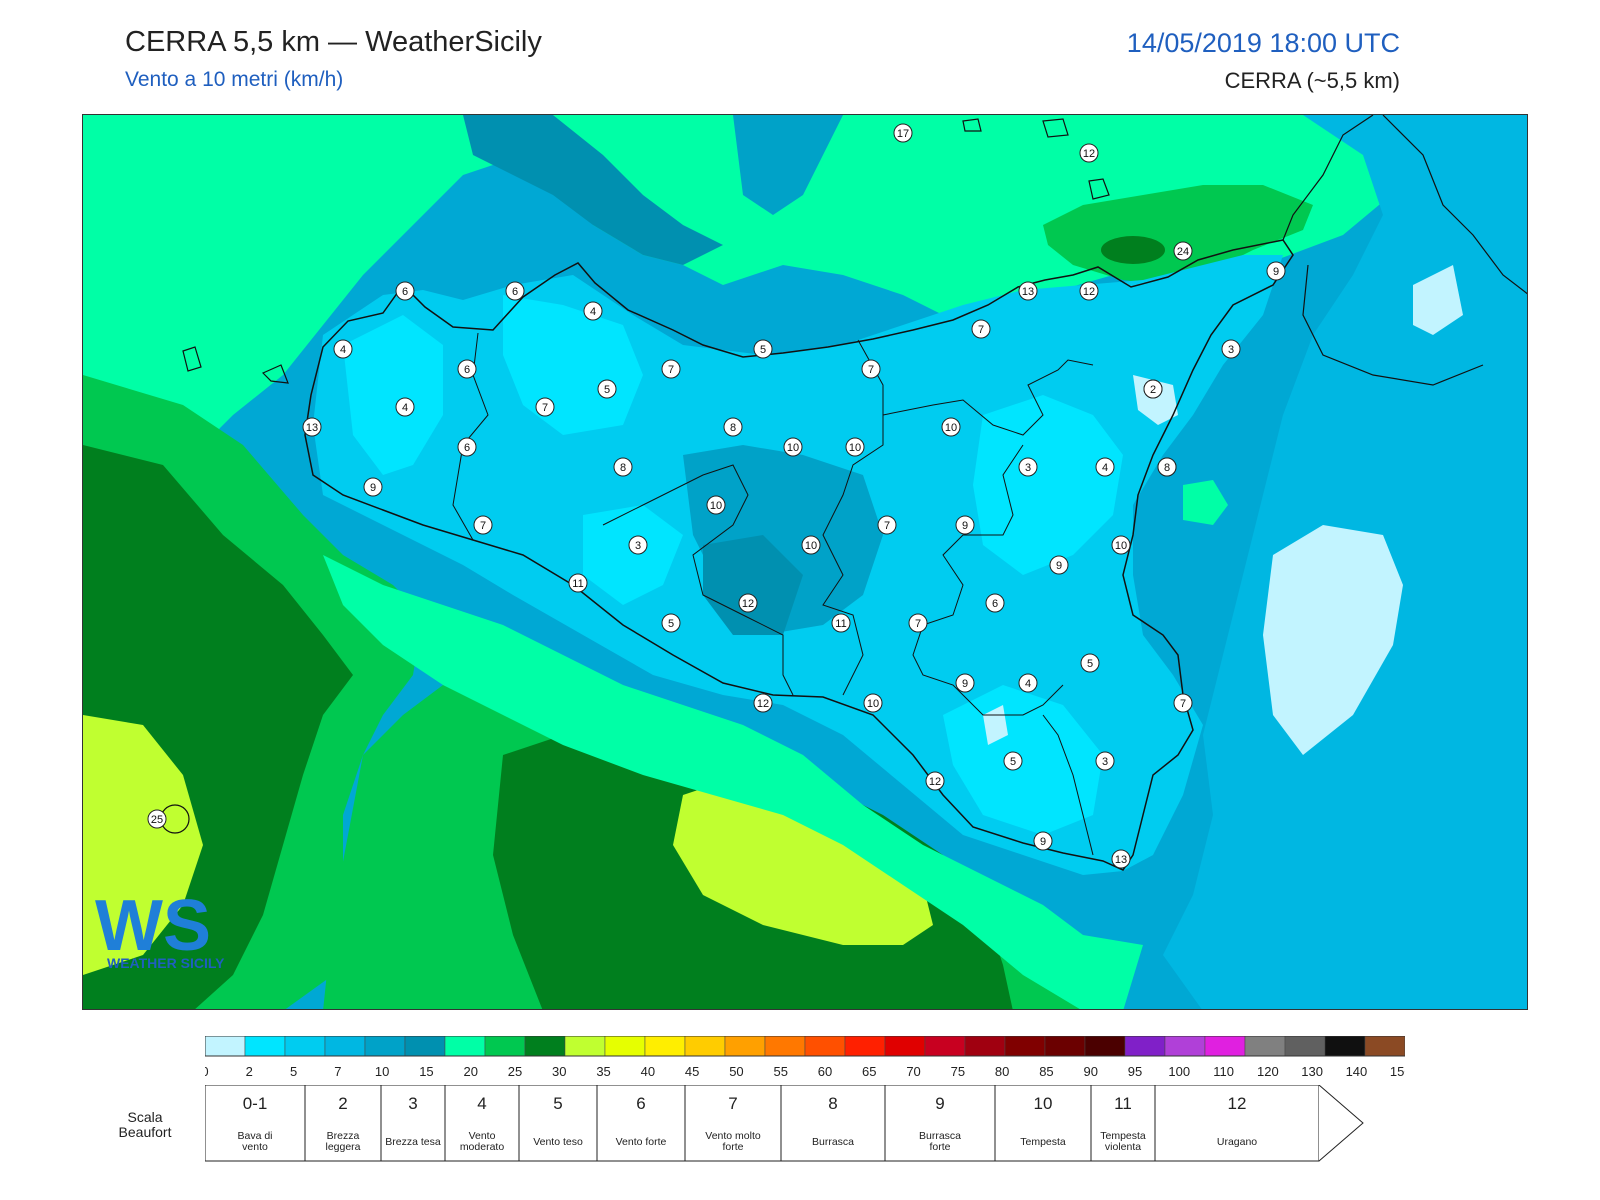 The image size is (1600, 1200). Describe the element at coordinates (988, 397) in the screenshot. I see `border-messina-enna` at that location.